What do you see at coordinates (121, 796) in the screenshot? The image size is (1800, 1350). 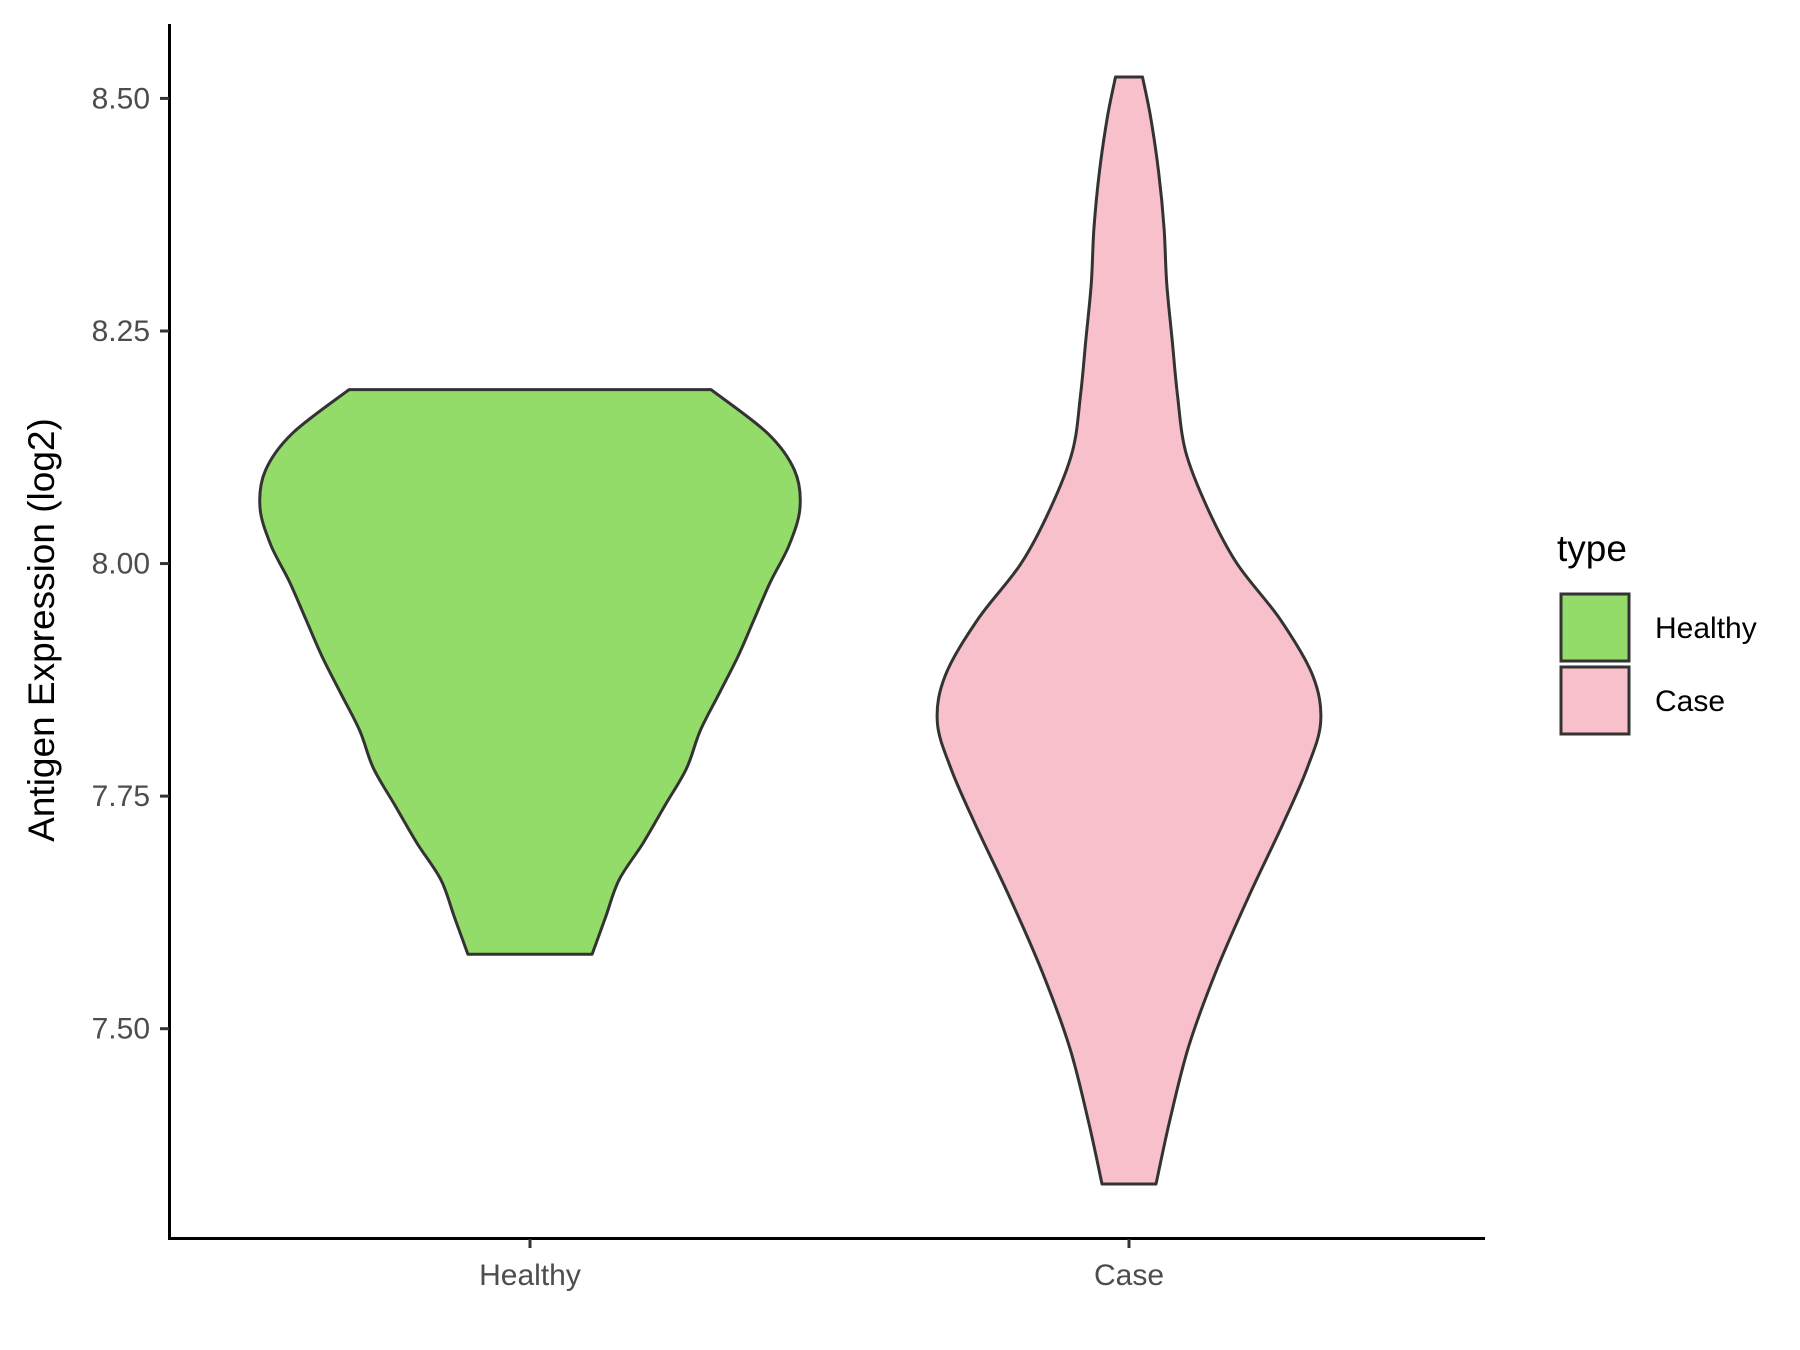 I see `y-tick-label: 7.75` at bounding box center [121, 796].